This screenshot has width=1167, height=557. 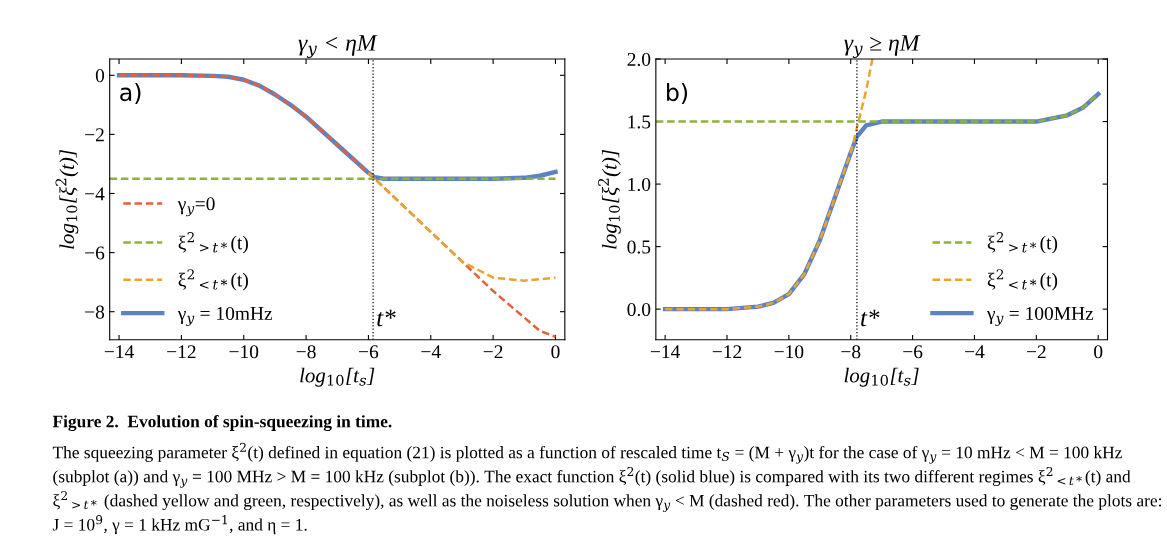 What do you see at coordinates (94, 135) in the screenshot?
I see `y-tick-label: −2` at bounding box center [94, 135].